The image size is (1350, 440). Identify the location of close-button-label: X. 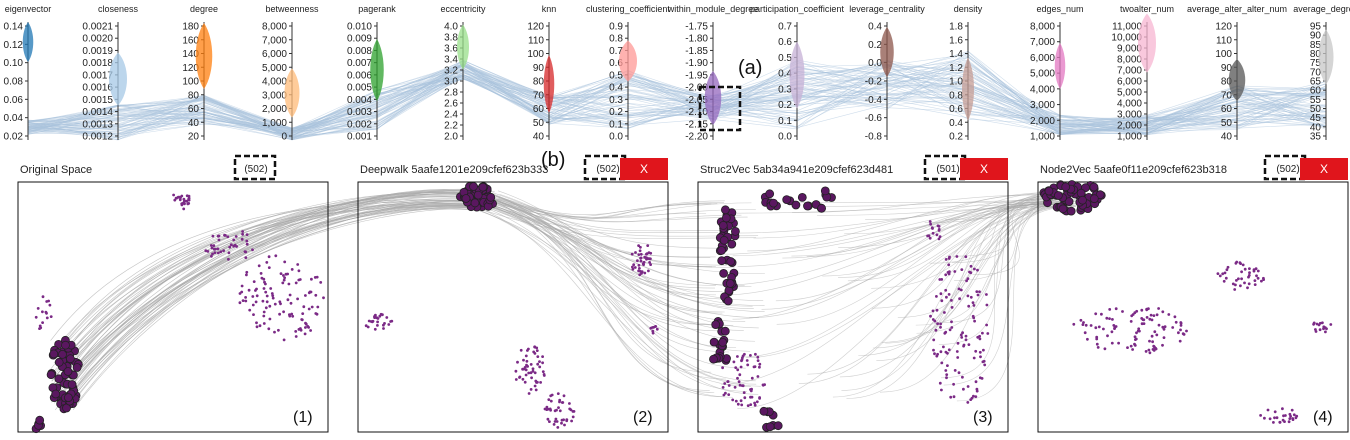
(1324, 169).